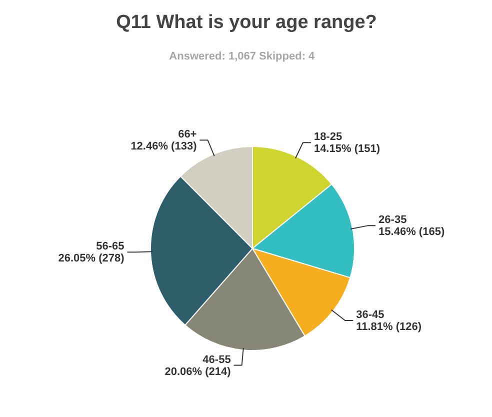 The height and width of the screenshot is (417, 492). What do you see at coordinates (216, 360) in the screenshot?
I see `slice-label: 46-55` at bounding box center [216, 360].